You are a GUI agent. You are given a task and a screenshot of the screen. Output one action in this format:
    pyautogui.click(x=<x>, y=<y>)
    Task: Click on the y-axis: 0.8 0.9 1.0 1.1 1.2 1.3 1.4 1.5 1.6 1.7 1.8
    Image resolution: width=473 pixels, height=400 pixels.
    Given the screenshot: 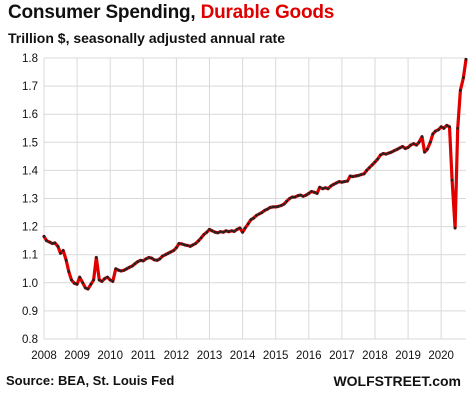 What is the action you would take?
    pyautogui.click(x=30, y=199)
    